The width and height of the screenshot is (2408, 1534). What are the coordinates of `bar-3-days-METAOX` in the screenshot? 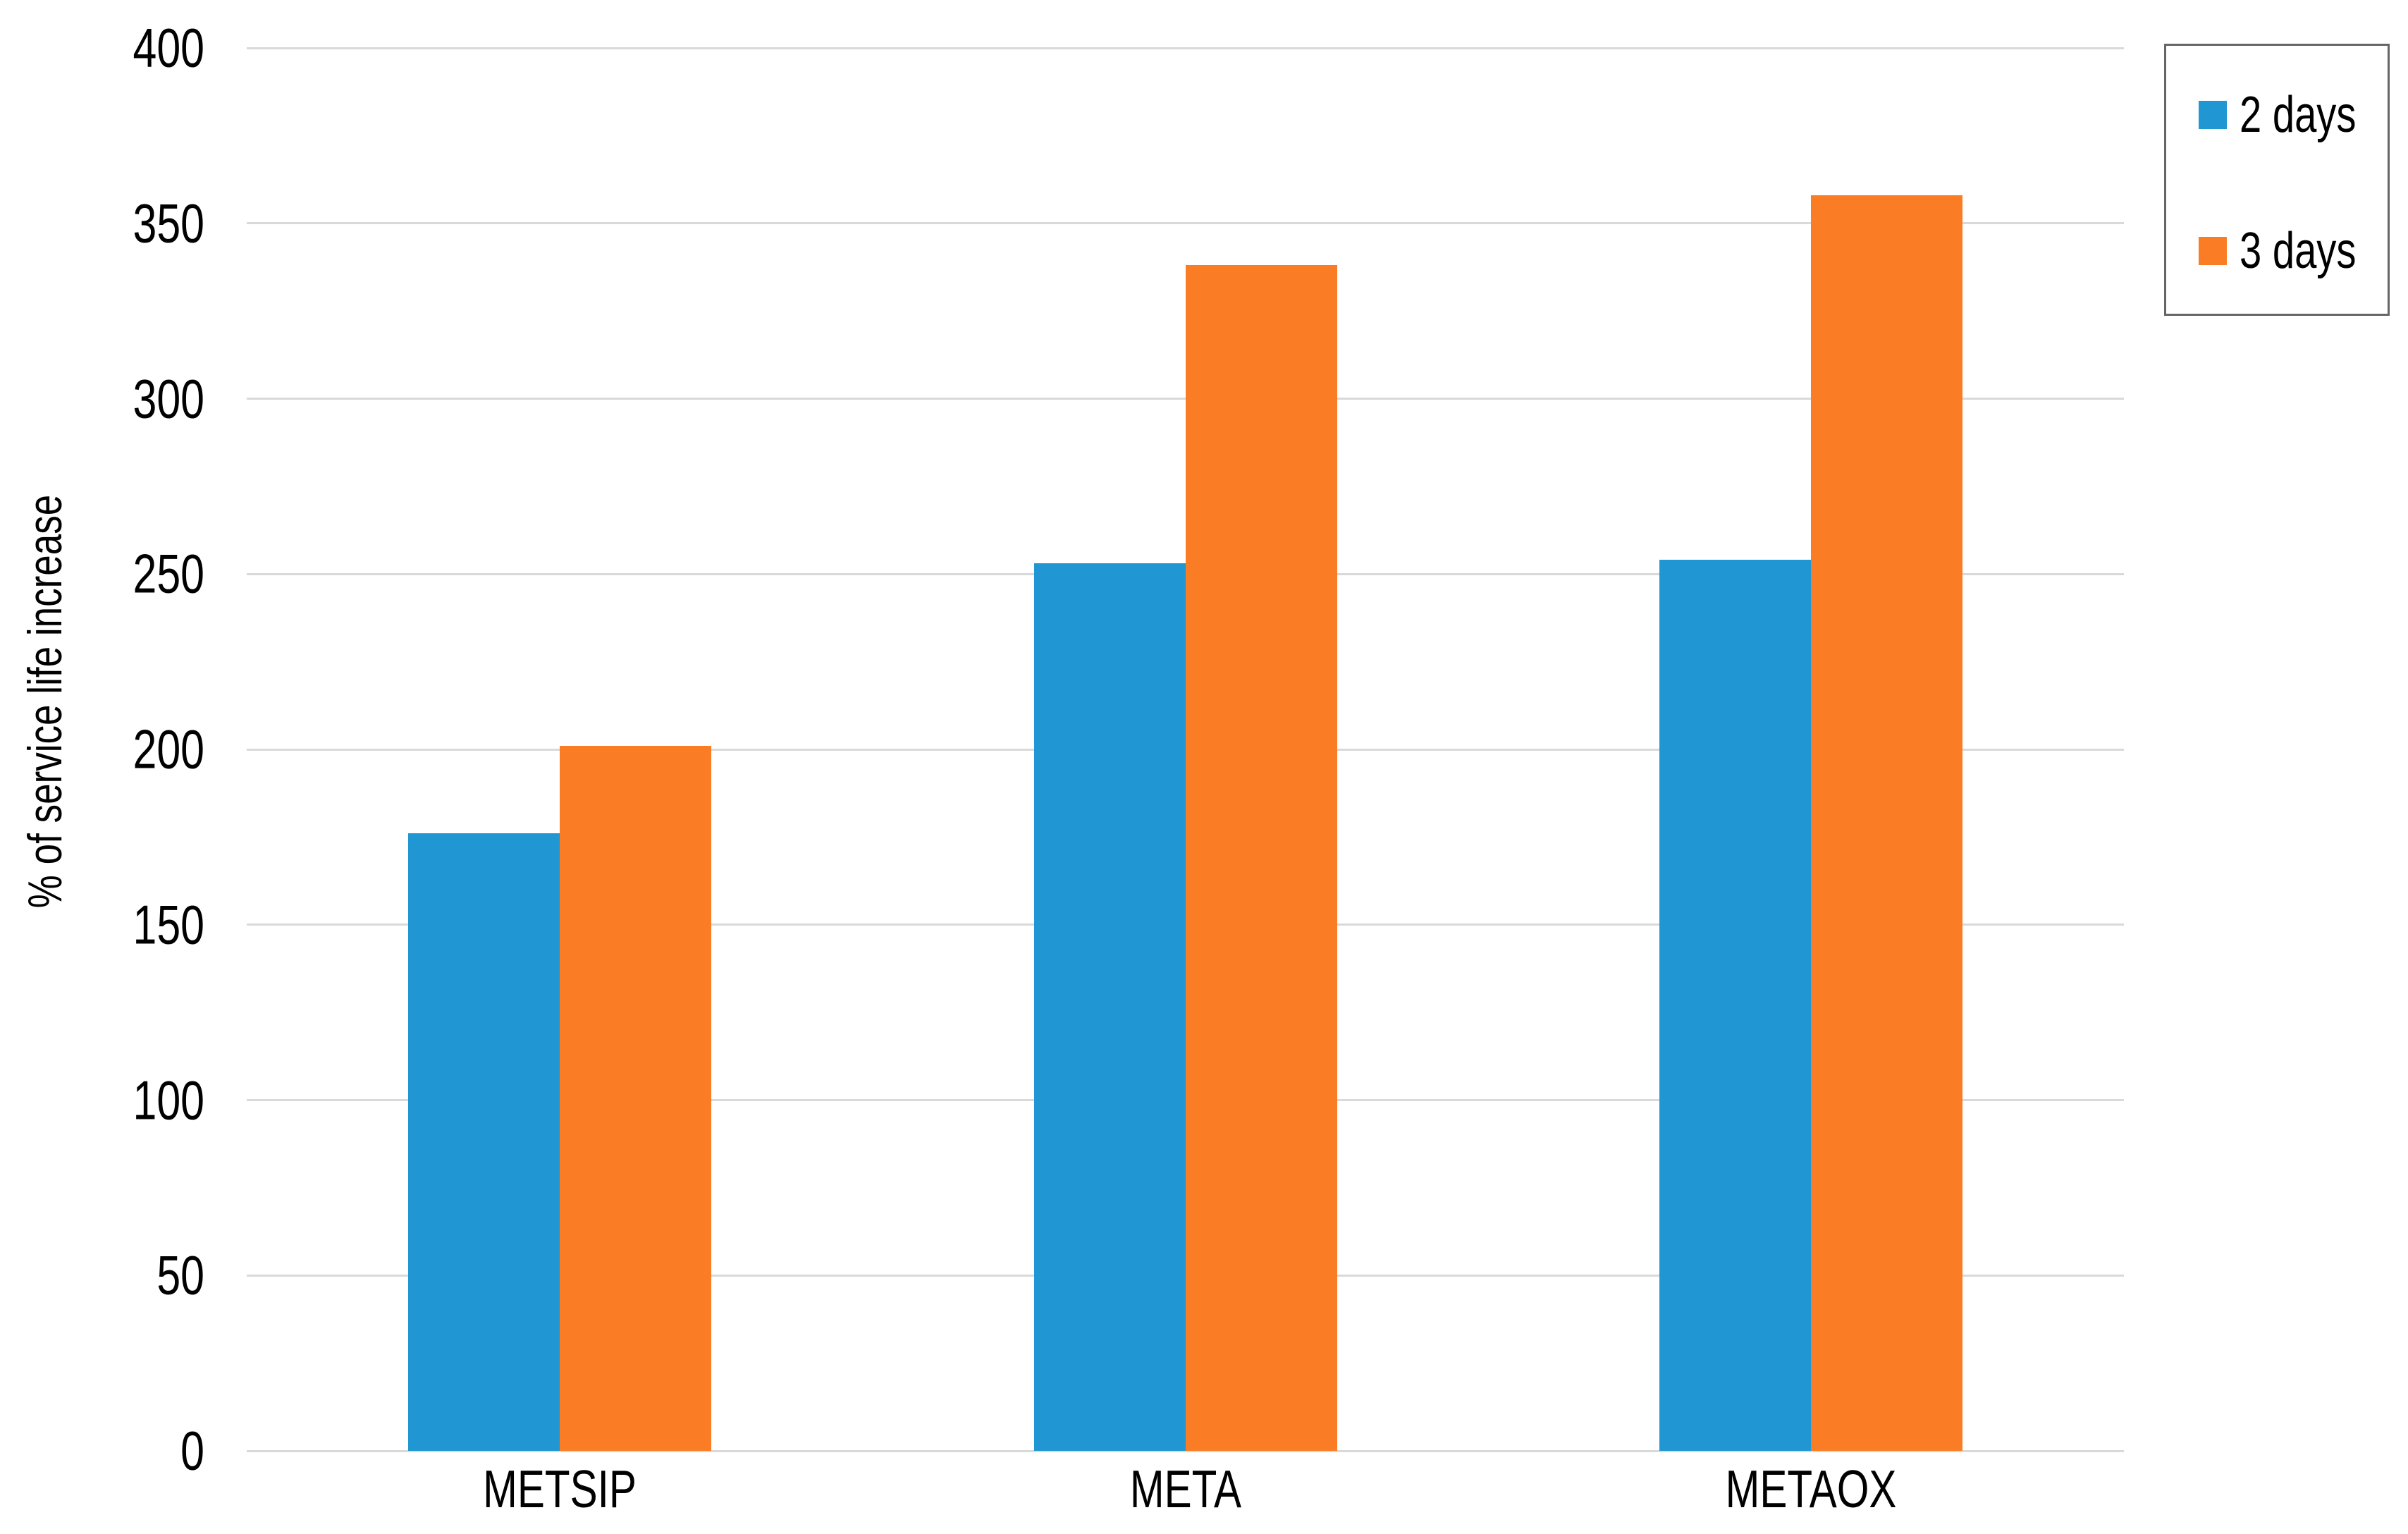 It's located at (1887, 823).